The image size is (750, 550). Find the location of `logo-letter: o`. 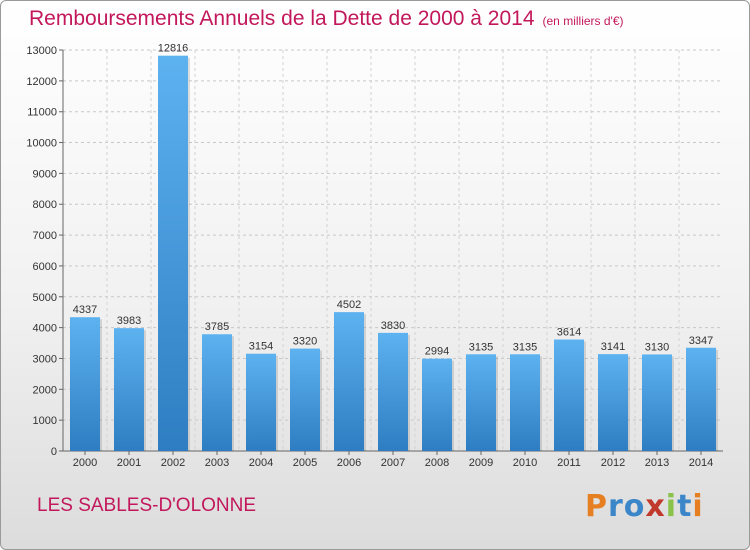

logo-letter: o is located at coordinates (634, 506).